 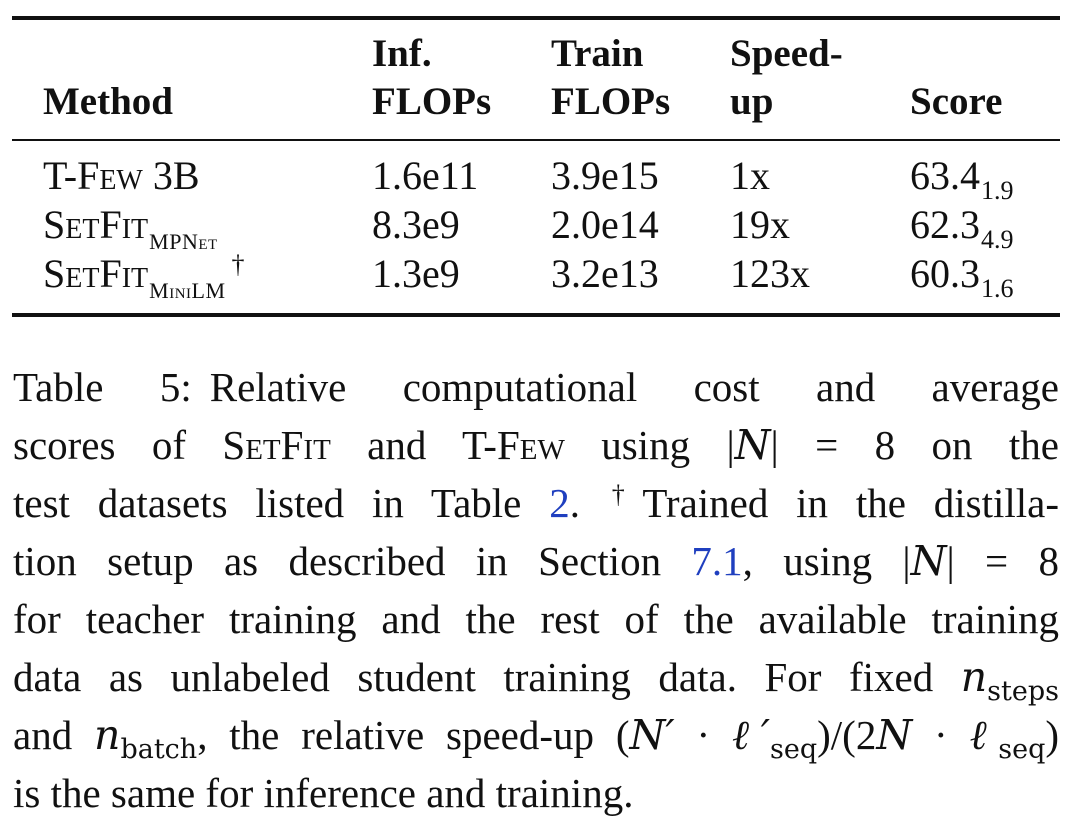 What do you see at coordinates (945, 224) in the screenshot?
I see `score-value: 62.3` at bounding box center [945, 224].